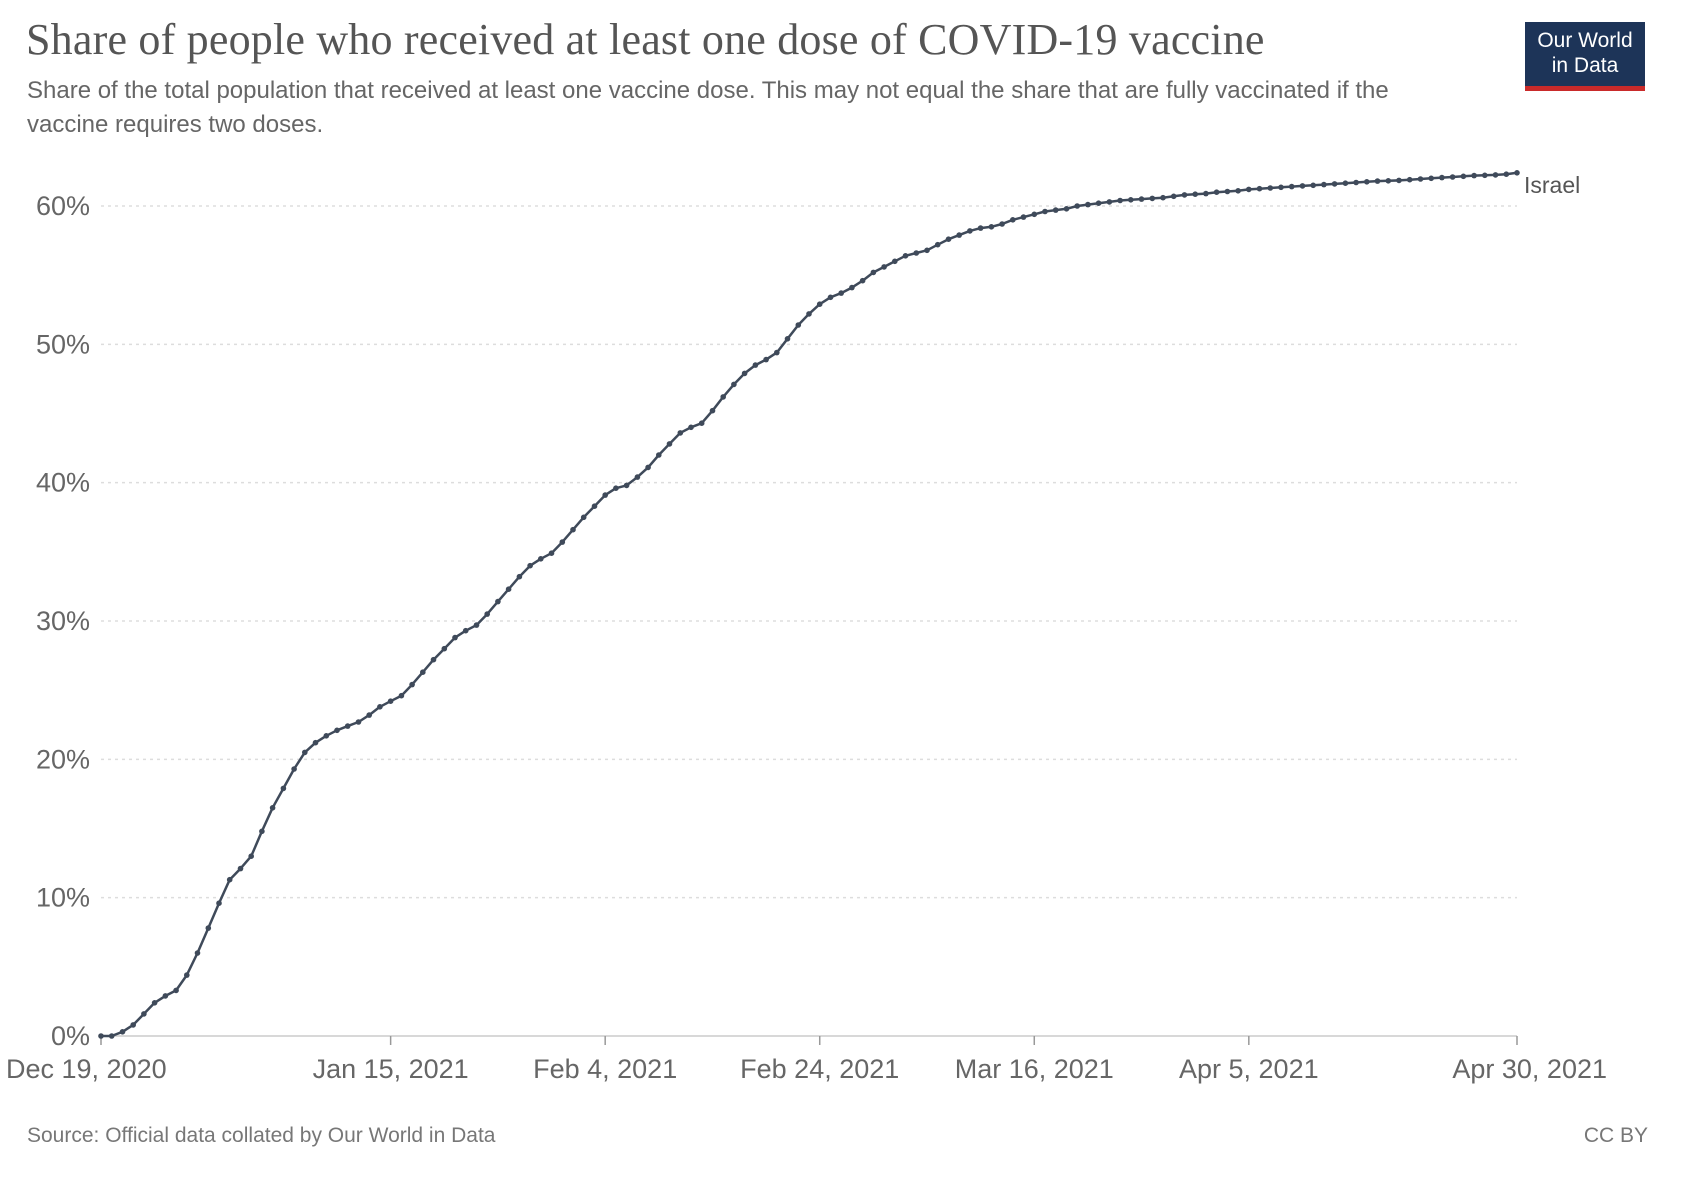 This screenshot has height=1178, width=1706. Describe the element at coordinates (70, 1036) in the screenshot. I see `y-tick-label: 0%` at that location.